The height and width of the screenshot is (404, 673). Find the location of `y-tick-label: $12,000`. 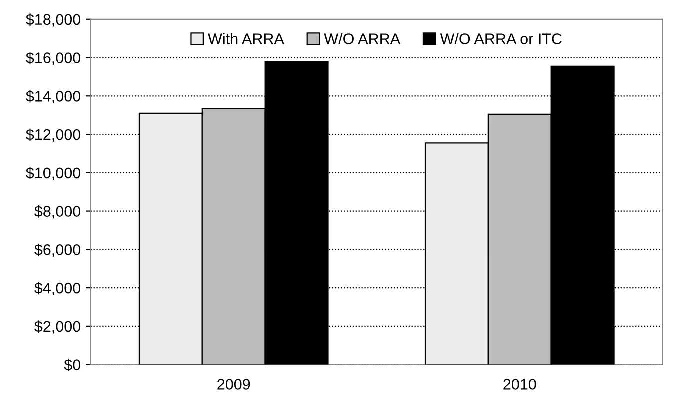

y-tick-label: $12,000 is located at coordinates (53, 135).